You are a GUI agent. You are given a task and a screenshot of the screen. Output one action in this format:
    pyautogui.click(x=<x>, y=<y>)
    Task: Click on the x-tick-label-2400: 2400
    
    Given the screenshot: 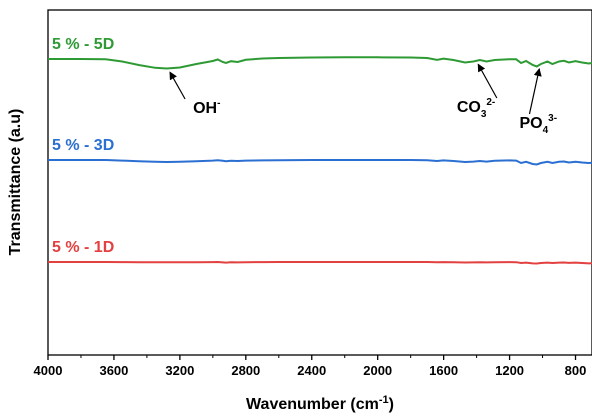 What is the action you would take?
    pyautogui.click(x=311, y=370)
    